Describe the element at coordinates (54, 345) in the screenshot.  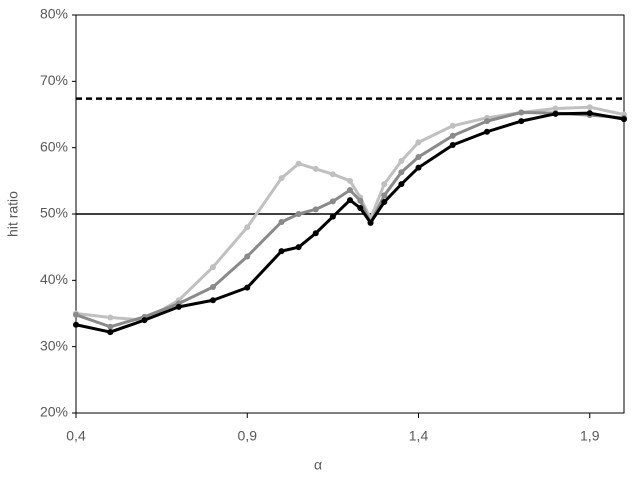
I see `y-tick-label: 30%` at that location.